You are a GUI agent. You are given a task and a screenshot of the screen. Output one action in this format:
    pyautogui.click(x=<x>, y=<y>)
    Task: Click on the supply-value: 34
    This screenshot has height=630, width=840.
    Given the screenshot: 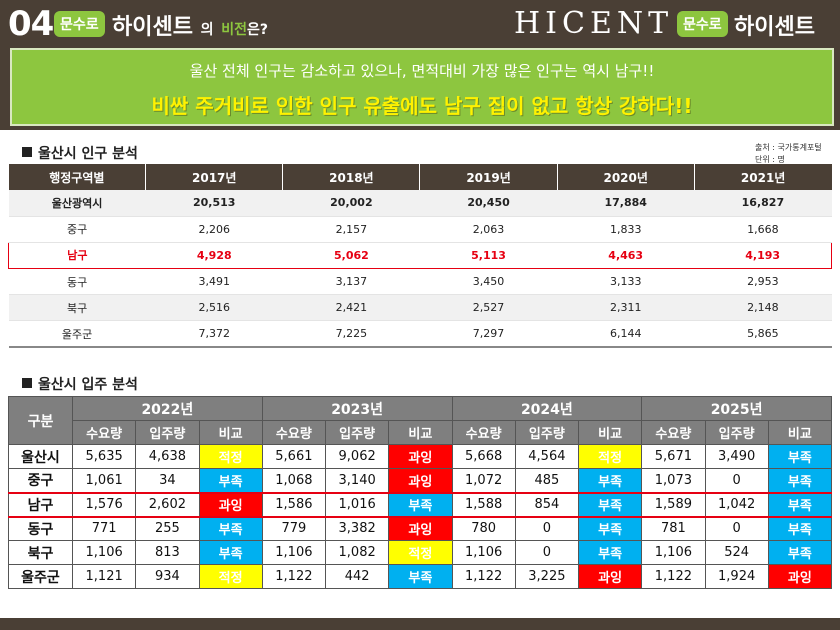 What is the action you would take?
    pyautogui.click(x=167, y=480)
    